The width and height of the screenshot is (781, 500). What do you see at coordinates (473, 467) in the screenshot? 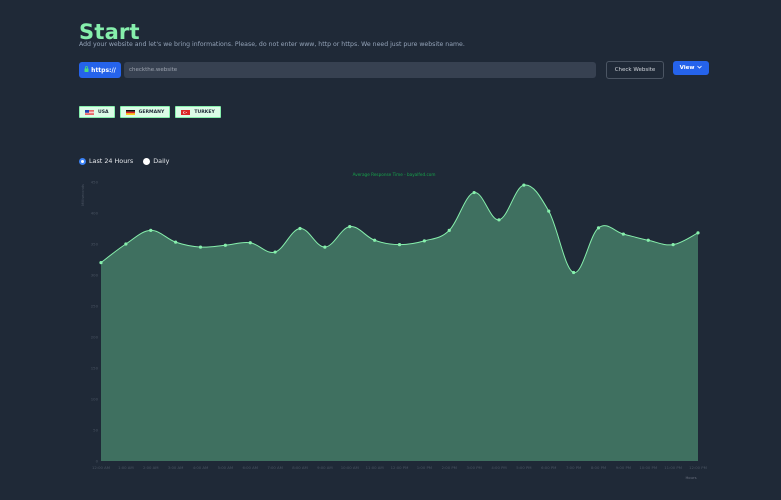
I see `x-tick-label: 3:00 PM` at bounding box center [473, 467].